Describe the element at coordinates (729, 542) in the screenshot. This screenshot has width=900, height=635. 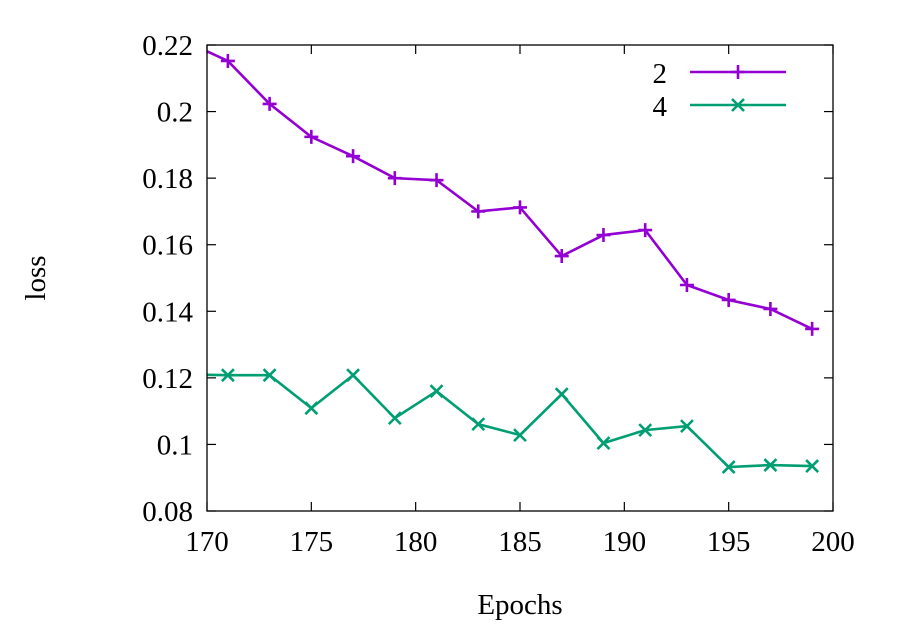
I see `x-tick-label: 195` at that location.